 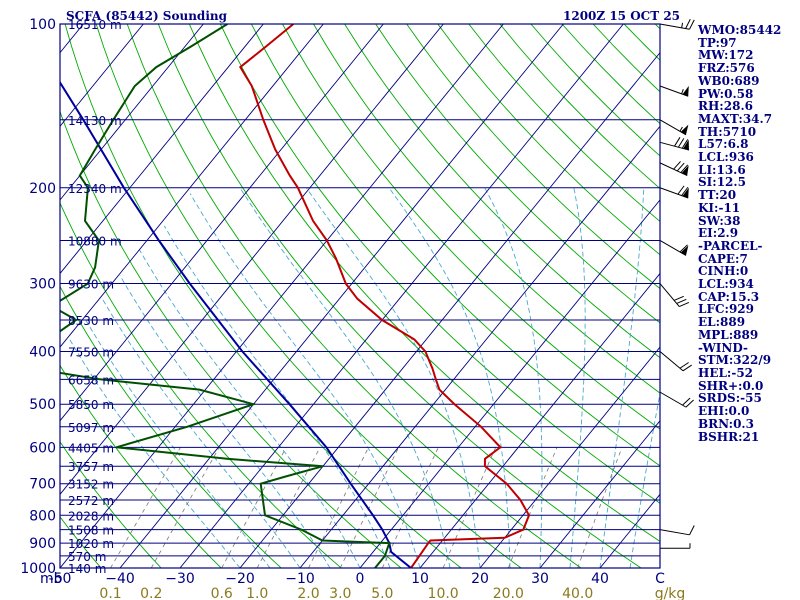 What do you see at coordinates (240, 579) in the screenshot?
I see `temperature-tick: −20` at bounding box center [240, 579].